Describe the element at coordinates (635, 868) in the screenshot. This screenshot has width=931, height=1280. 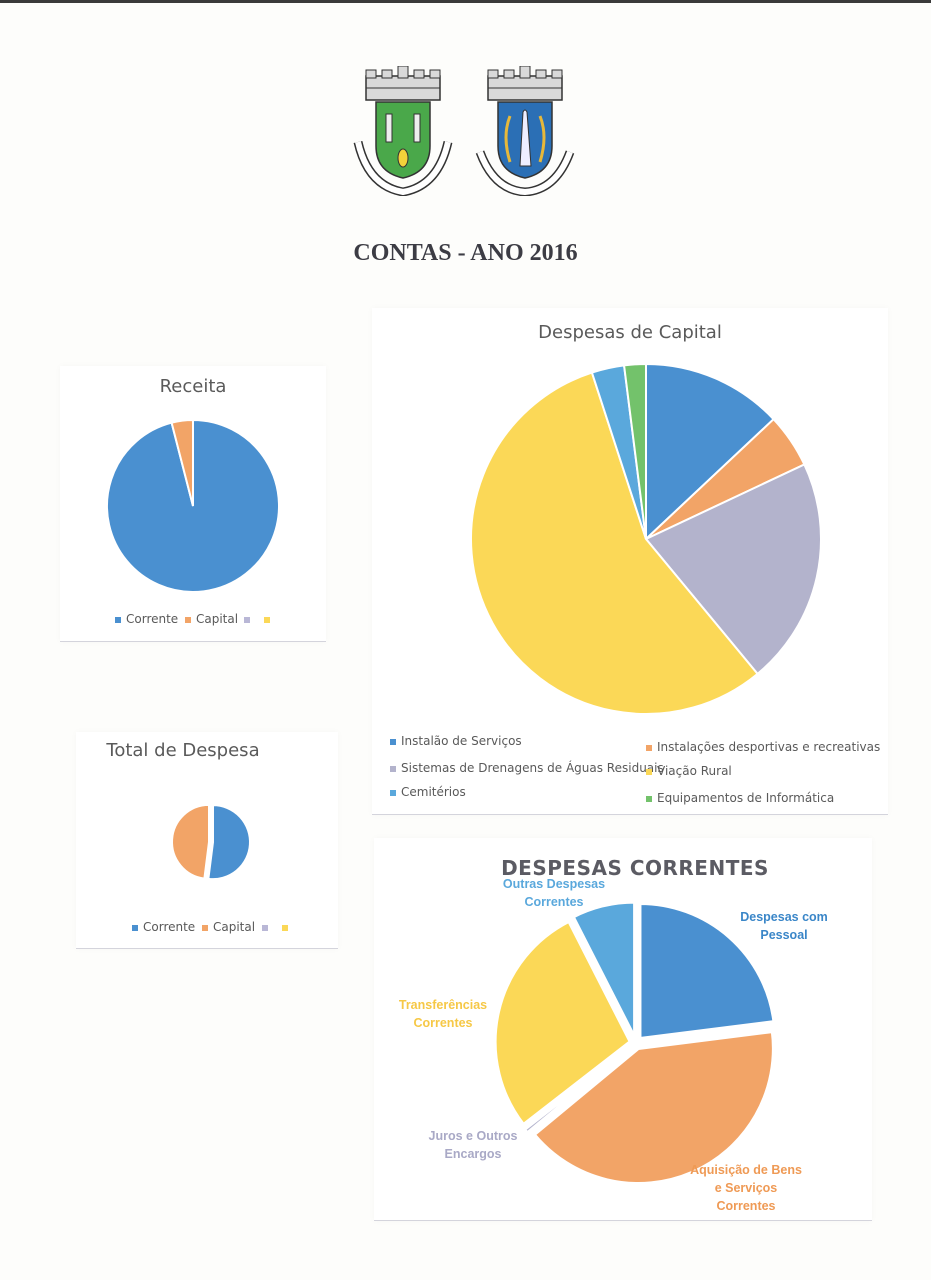
I see `despesas-correntes-chart-title: DESPESAS CORRENTES` at that location.